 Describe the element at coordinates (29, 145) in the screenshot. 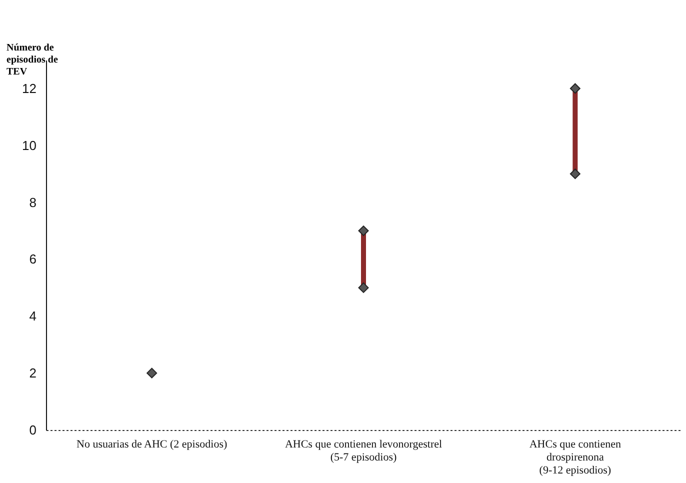

I see `y-tick-label: 10` at that location.